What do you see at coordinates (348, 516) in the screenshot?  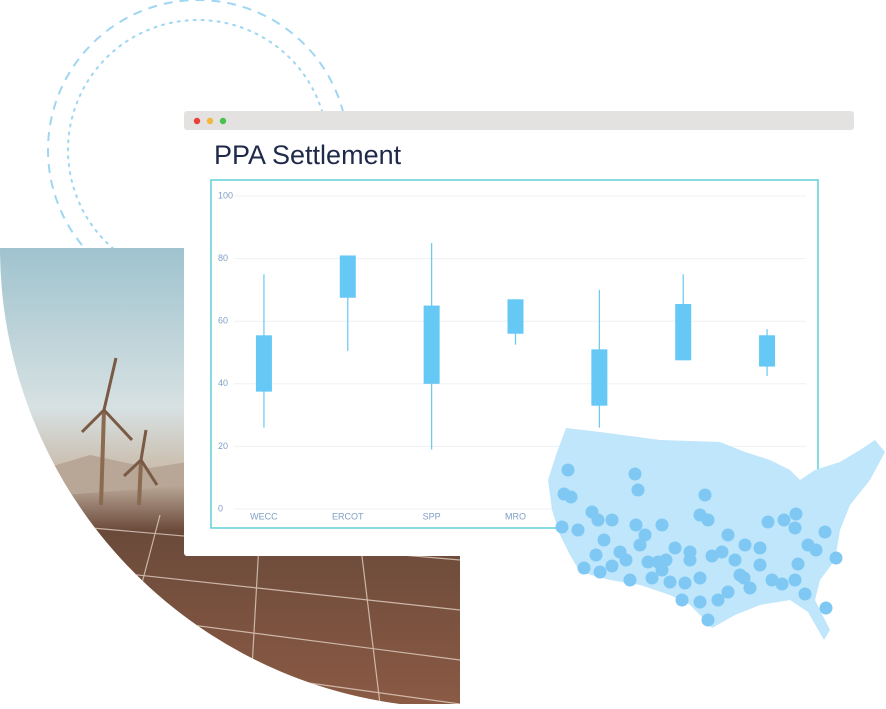 I see `x-tick-label: ERCOT` at bounding box center [348, 516].